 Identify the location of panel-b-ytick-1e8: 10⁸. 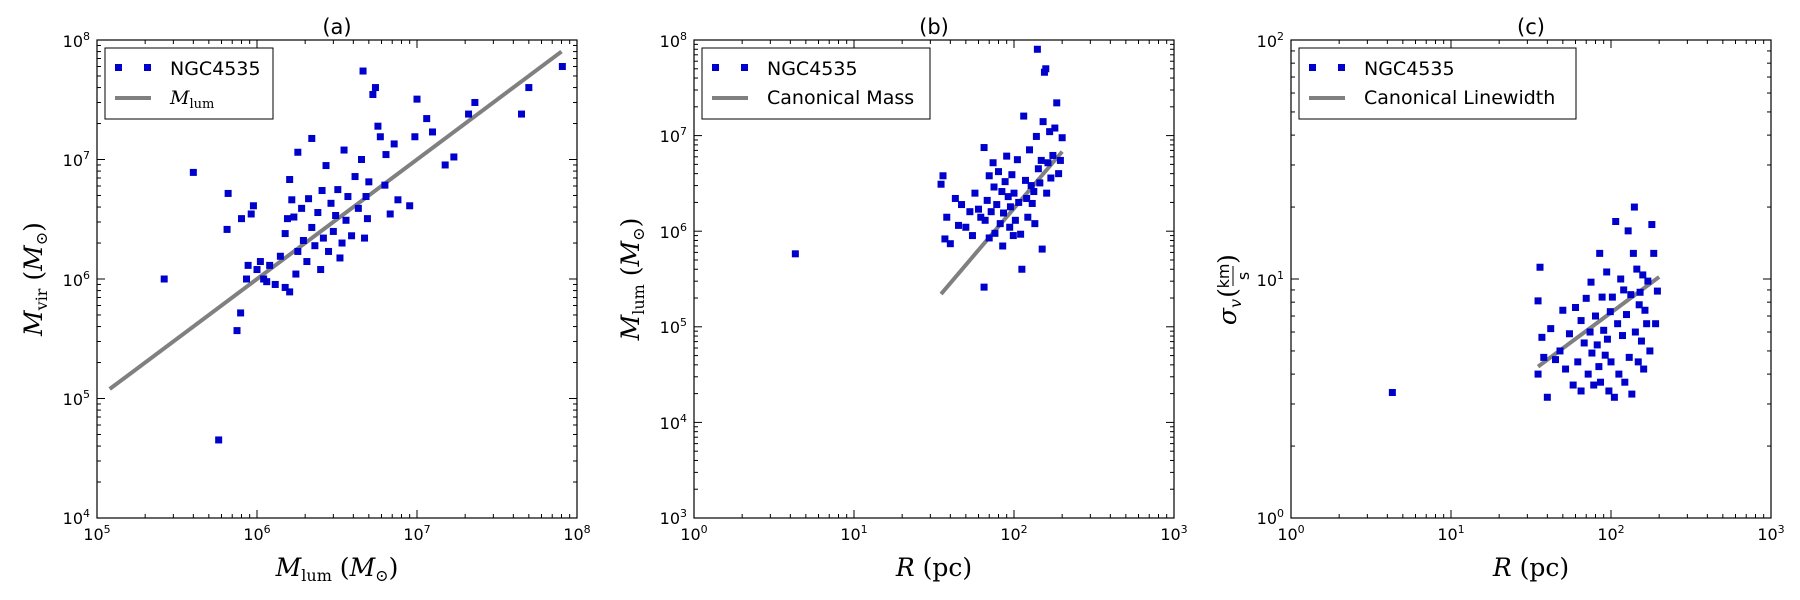
(673, 40).